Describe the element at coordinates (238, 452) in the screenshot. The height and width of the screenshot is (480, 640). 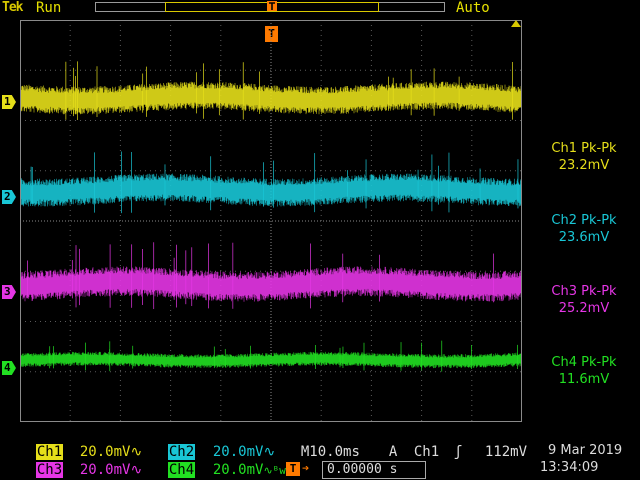
I see `ch2-scale-value: 20.0mV` at that location.